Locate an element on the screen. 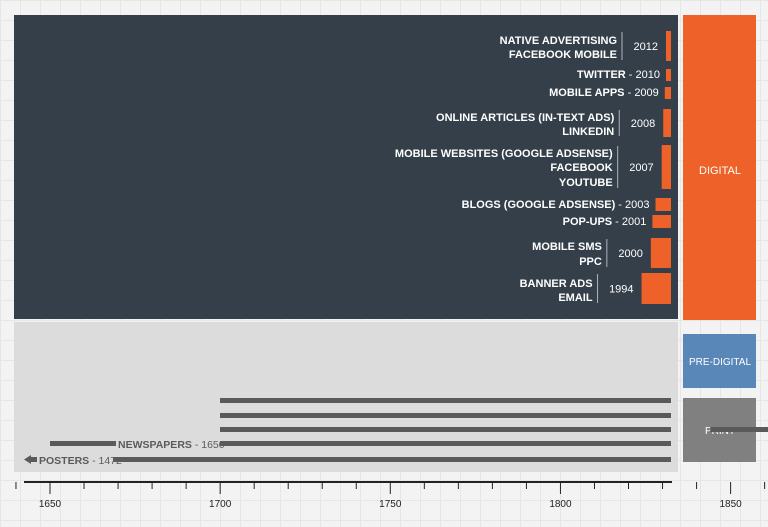 The height and width of the screenshot is (527, 768). digital-label-year: 2001 is located at coordinates (634, 222).